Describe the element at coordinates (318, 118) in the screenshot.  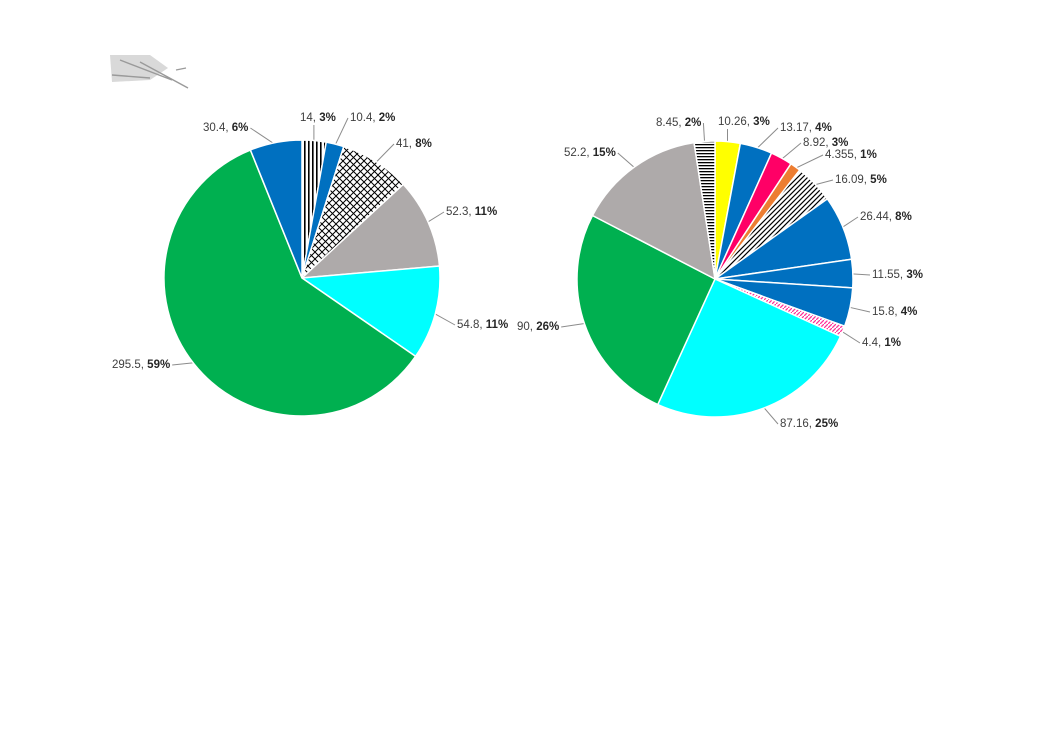
I see `pie-0-data-label-0: 14, 3%` at that location.